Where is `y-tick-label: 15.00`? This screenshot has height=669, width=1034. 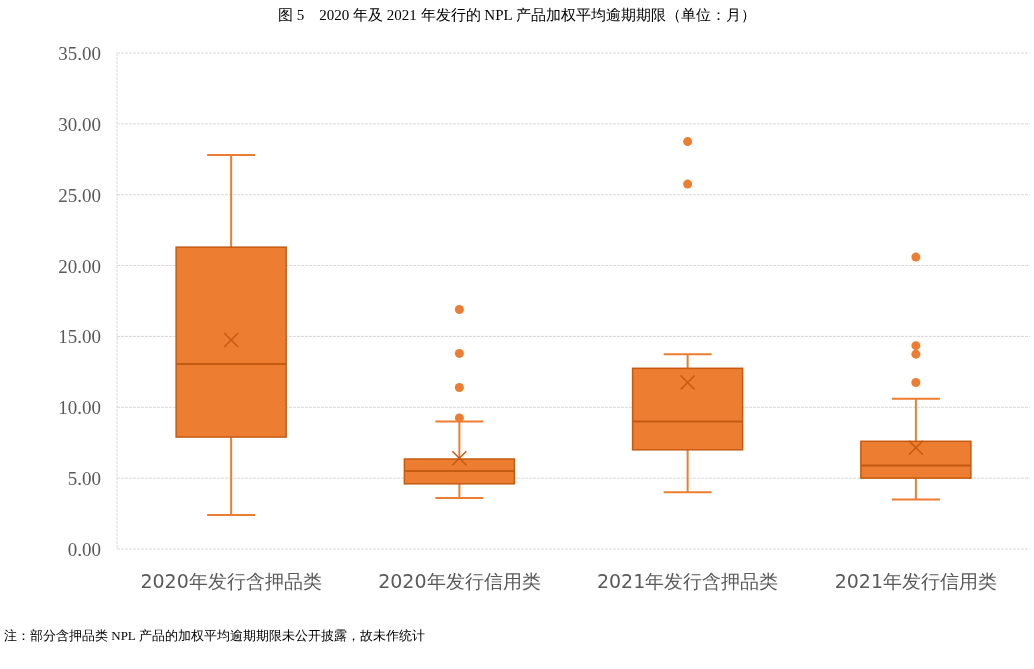 y-tick-label: 15.00 is located at coordinates (79, 337).